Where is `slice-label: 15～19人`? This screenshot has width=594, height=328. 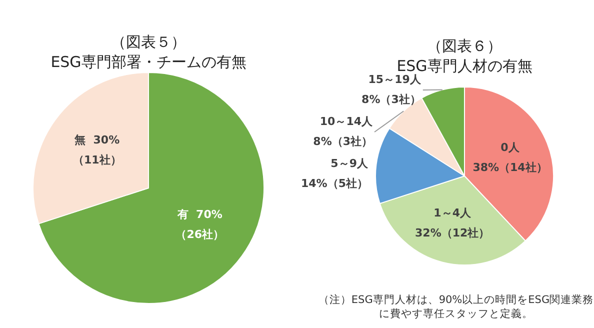 slice-label: 15～19人 is located at coordinates (395, 79).